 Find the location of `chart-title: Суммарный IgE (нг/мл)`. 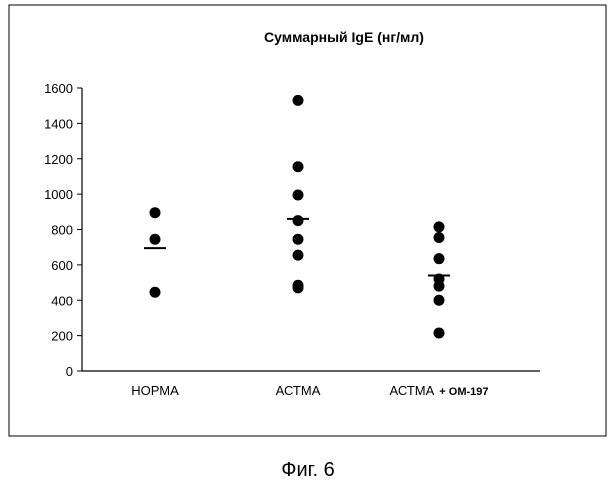

chart-title: Суммарный IgE (нг/мл) is located at coordinates (344, 37).